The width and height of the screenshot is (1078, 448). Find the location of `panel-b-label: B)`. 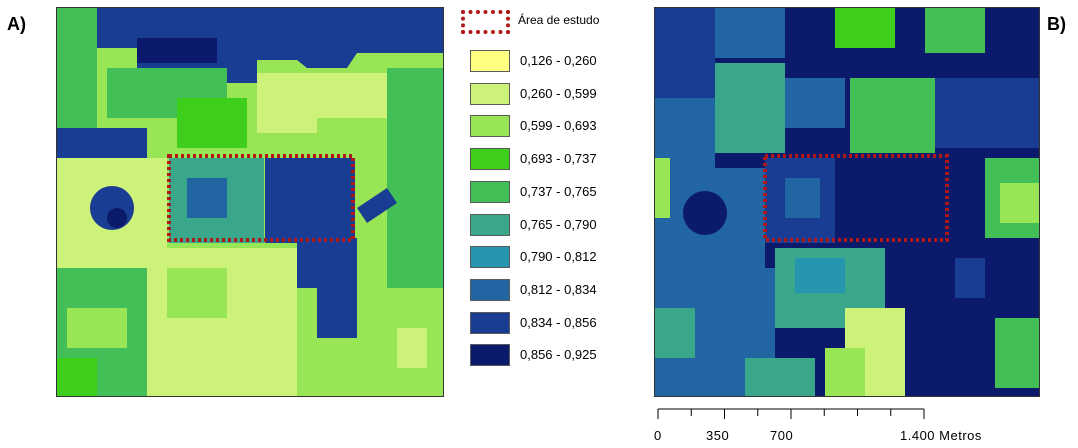

panel-b-label: B) is located at coordinates (1056, 24).